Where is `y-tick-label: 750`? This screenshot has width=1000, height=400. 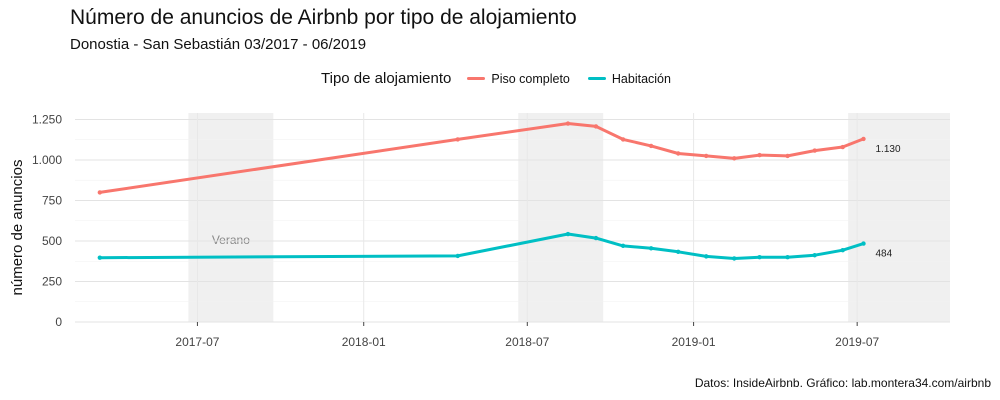
y-tick-label: 750 is located at coordinates (52, 200).